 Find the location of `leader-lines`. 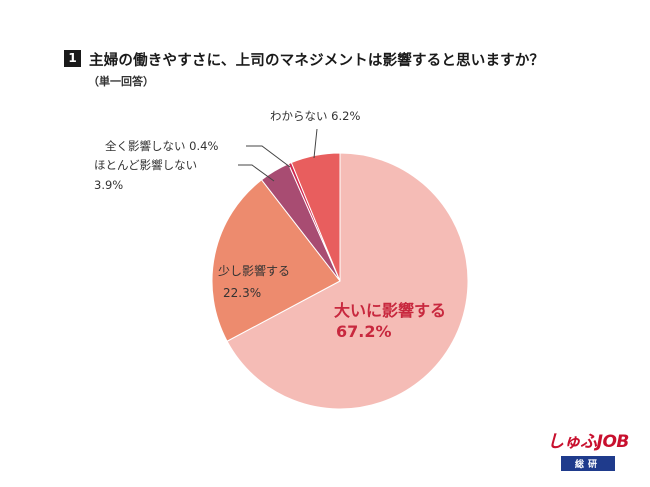

leader-lines is located at coordinates (278, 155).